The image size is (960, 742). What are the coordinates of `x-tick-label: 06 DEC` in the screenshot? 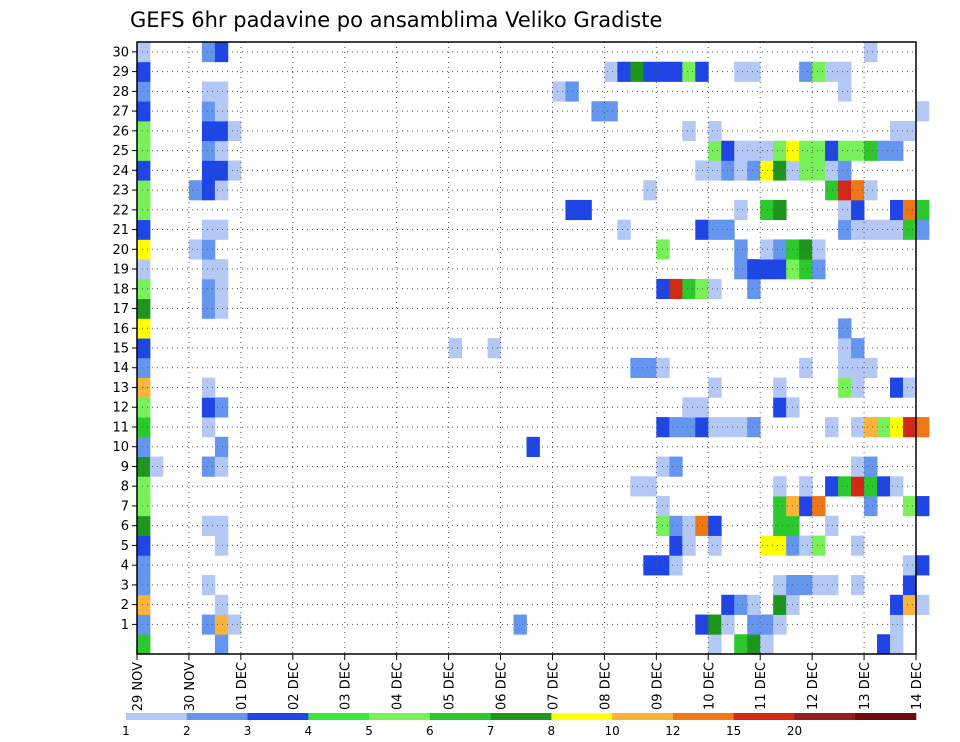 It's located at (502, 686).